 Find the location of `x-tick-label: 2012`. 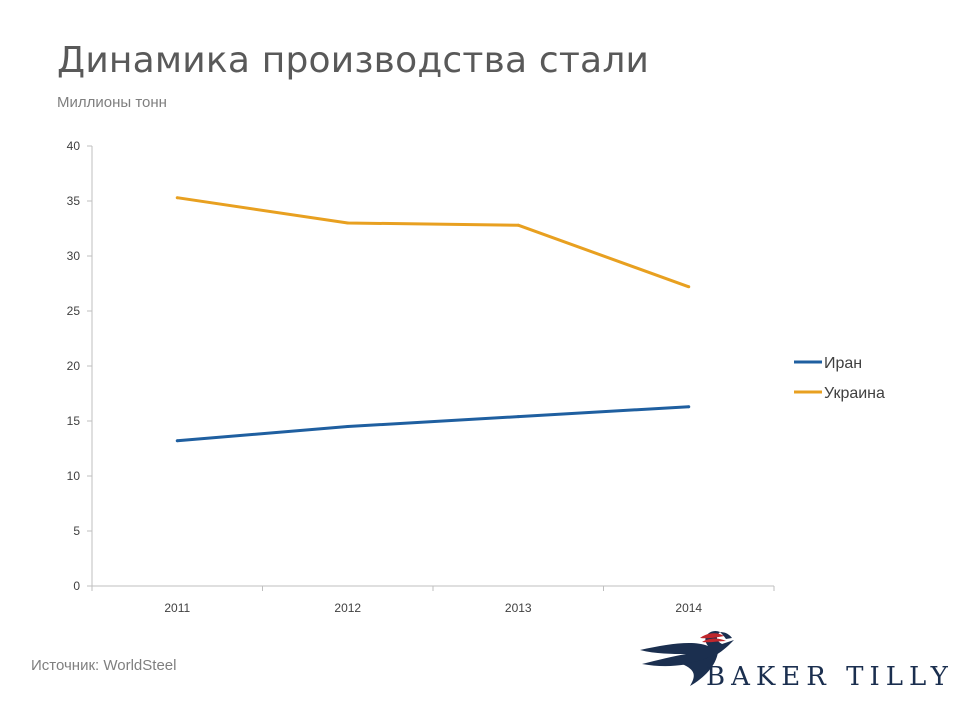

x-tick-label: 2012 is located at coordinates (347, 608).